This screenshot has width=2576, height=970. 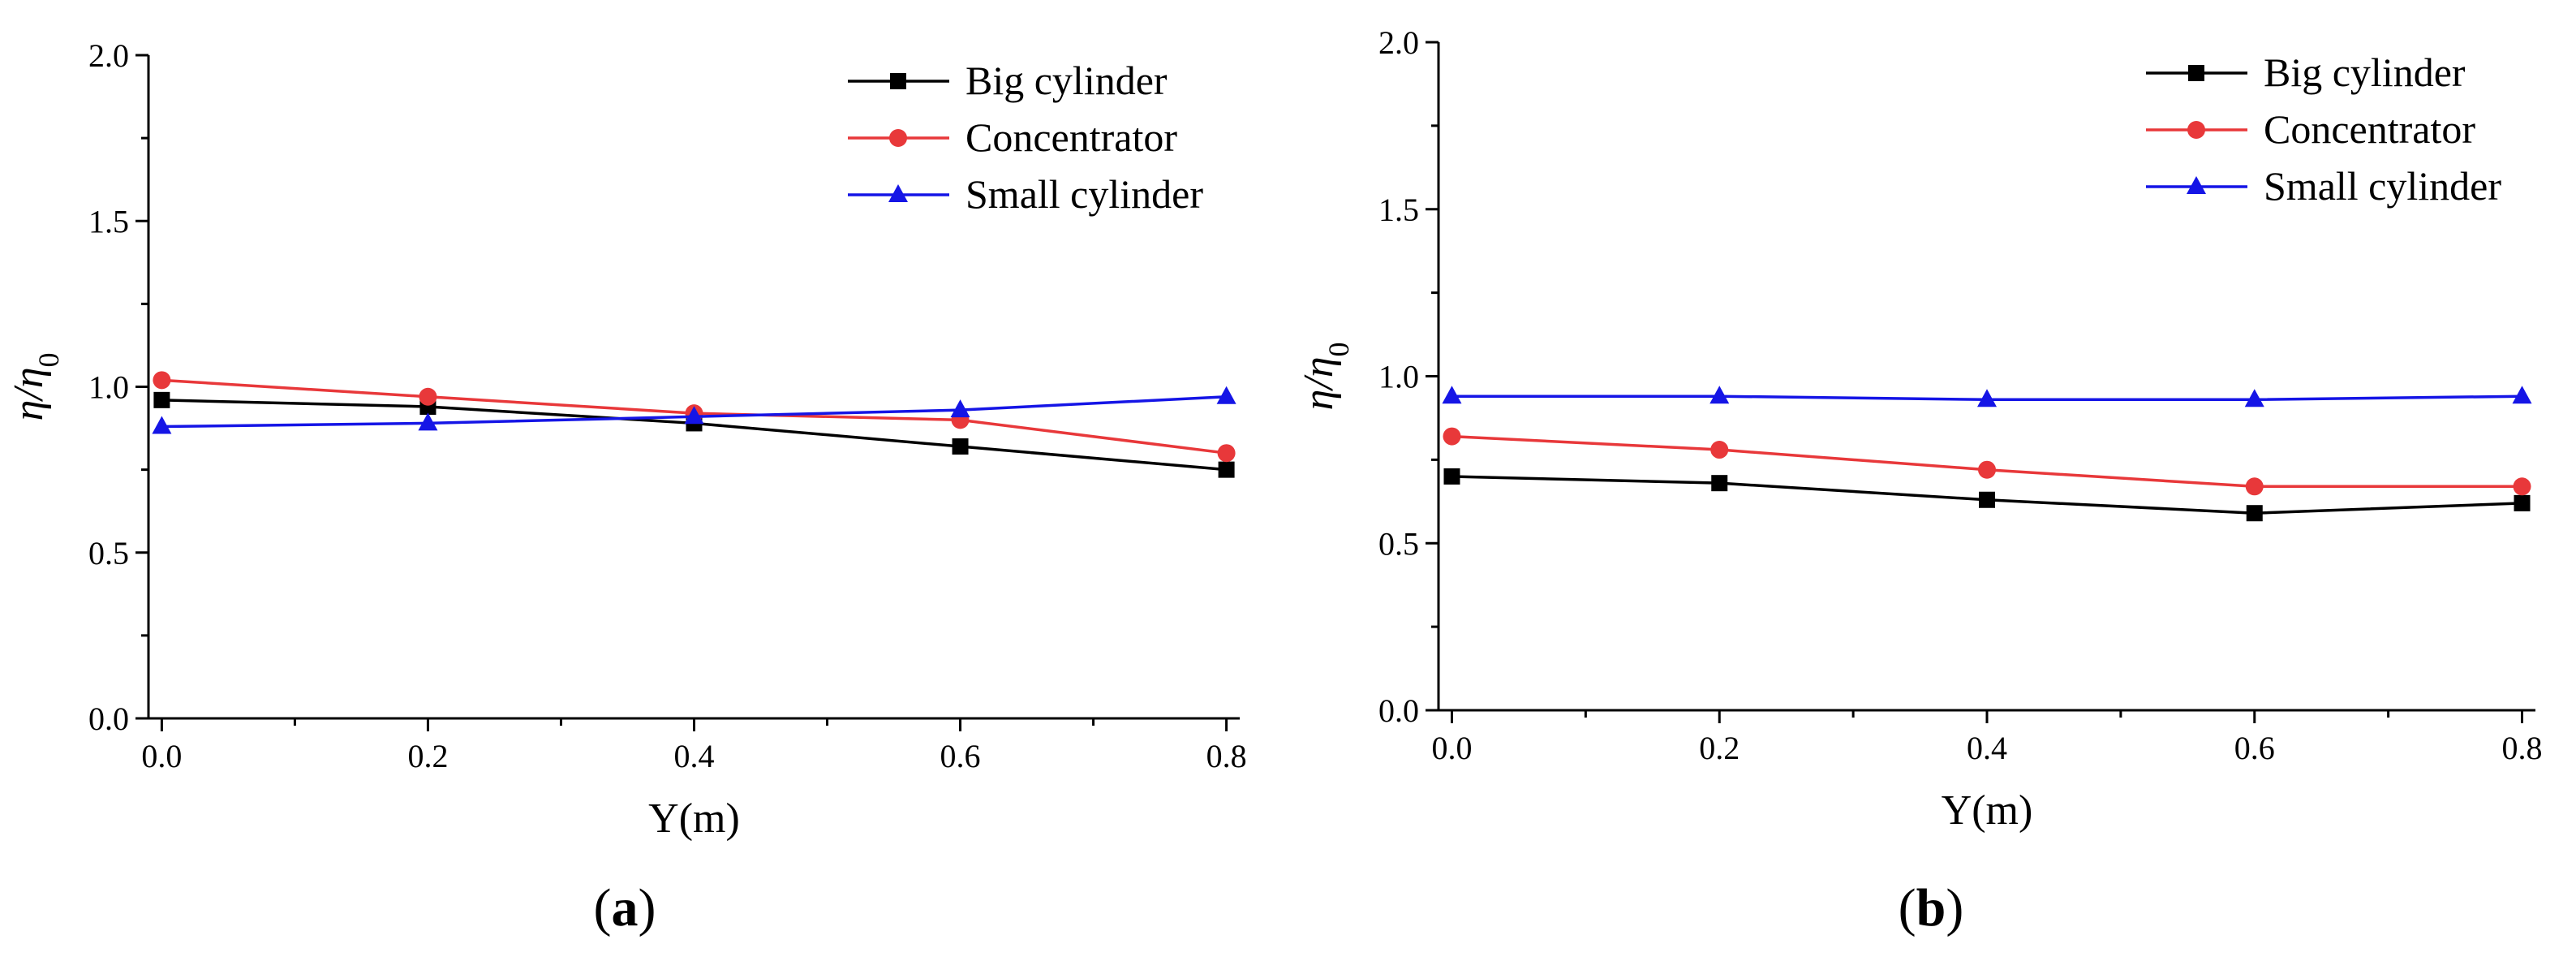 I want to click on panel-label: (b), so click(x=1931, y=908).